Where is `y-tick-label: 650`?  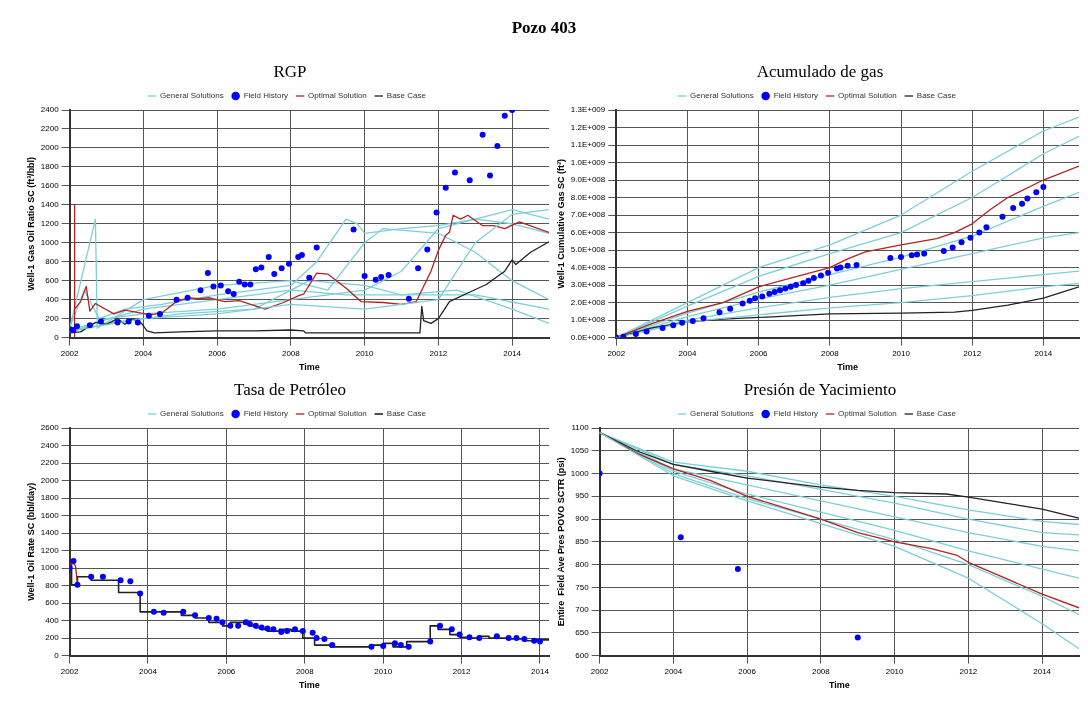
y-tick-label: 650 is located at coordinates (582, 633).